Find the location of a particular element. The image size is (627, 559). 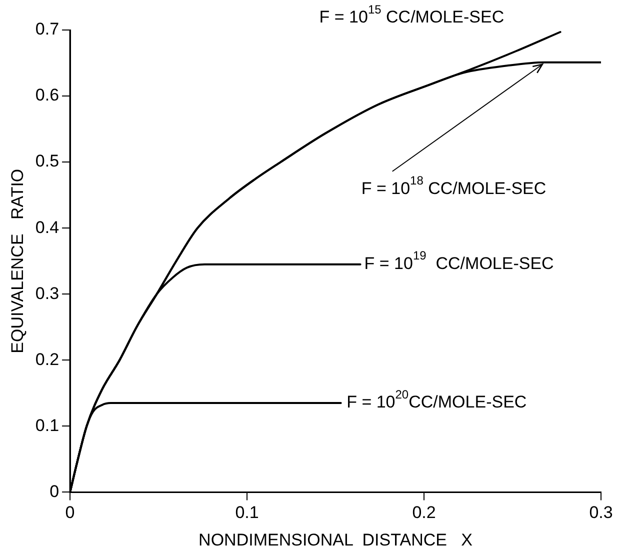

y-tick-label: 0.5 is located at coordinates (47, 161).